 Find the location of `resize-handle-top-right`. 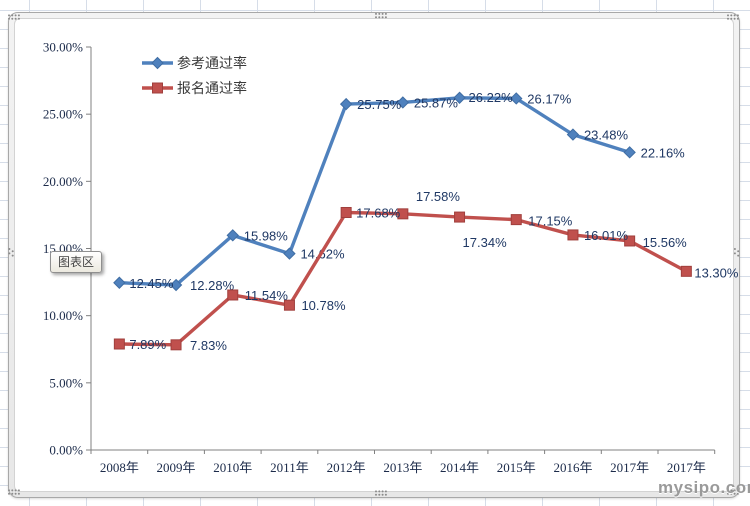

resize-handle-top-right is located at coordinates (733, 17).